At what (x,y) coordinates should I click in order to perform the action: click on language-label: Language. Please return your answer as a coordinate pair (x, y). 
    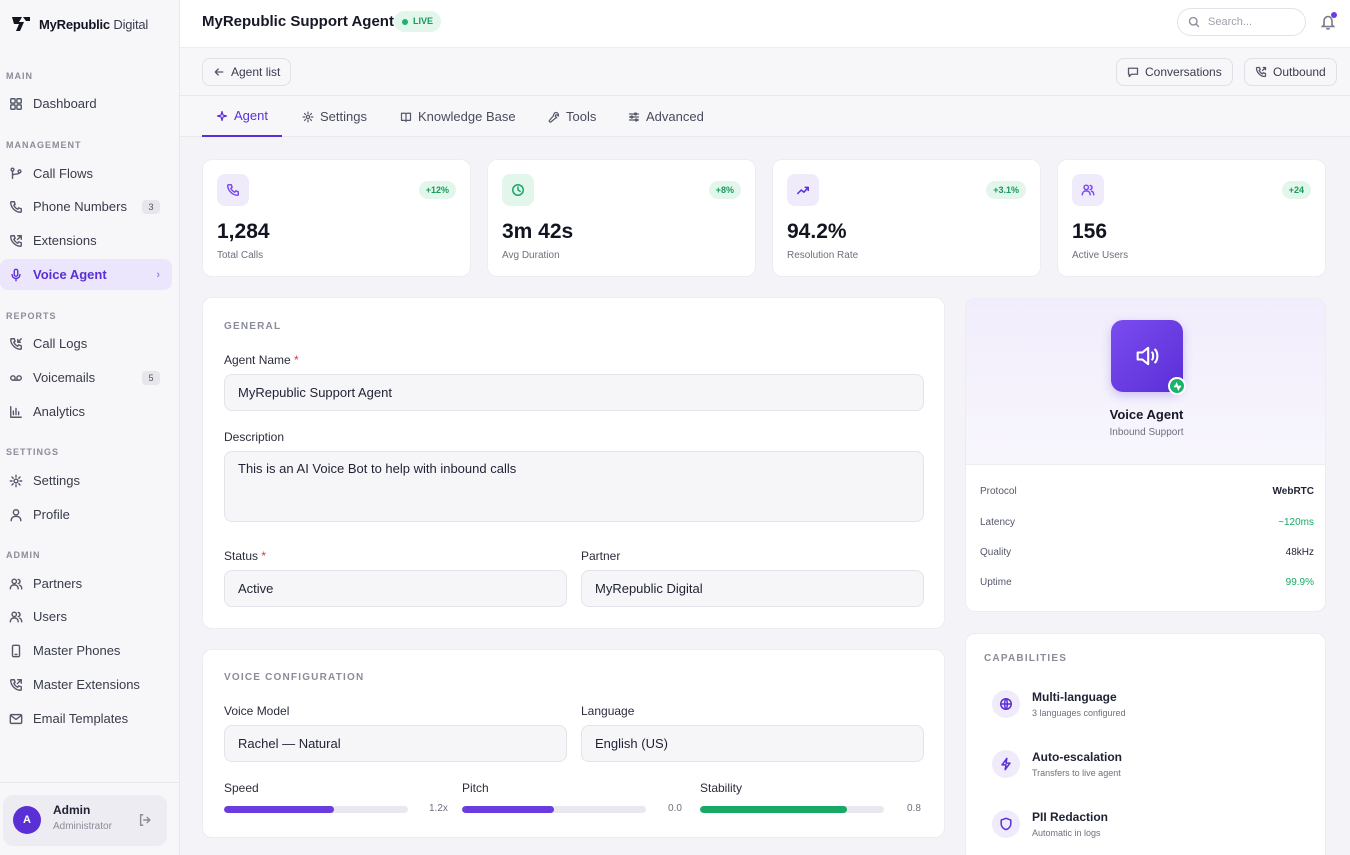
    Looking at the image, I should click on (608, 711).